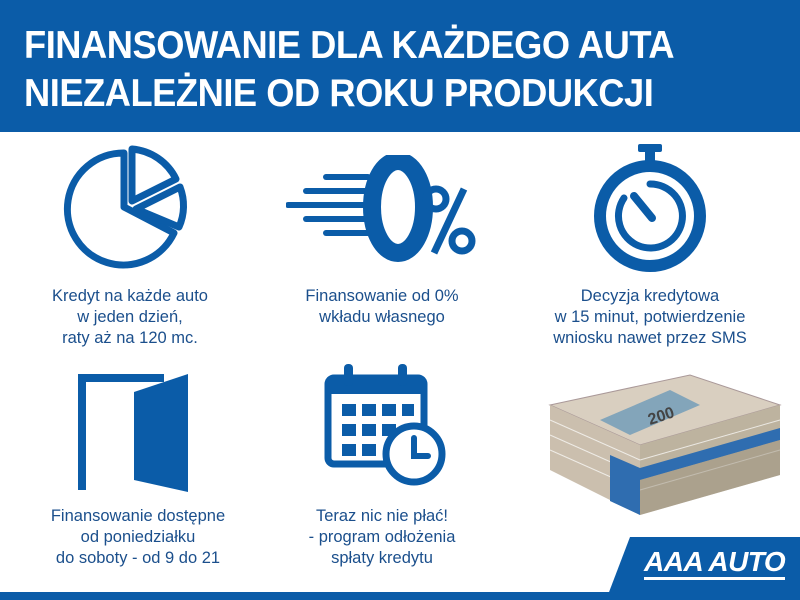 This screenshot has width=800, height=600. What do you see at coordinates (339, 93) in the screenshot?
I see `headline-line-2: NIEZALEŻNIE OD ROKU PRODUKCJI` at bounding box center [339, 93].